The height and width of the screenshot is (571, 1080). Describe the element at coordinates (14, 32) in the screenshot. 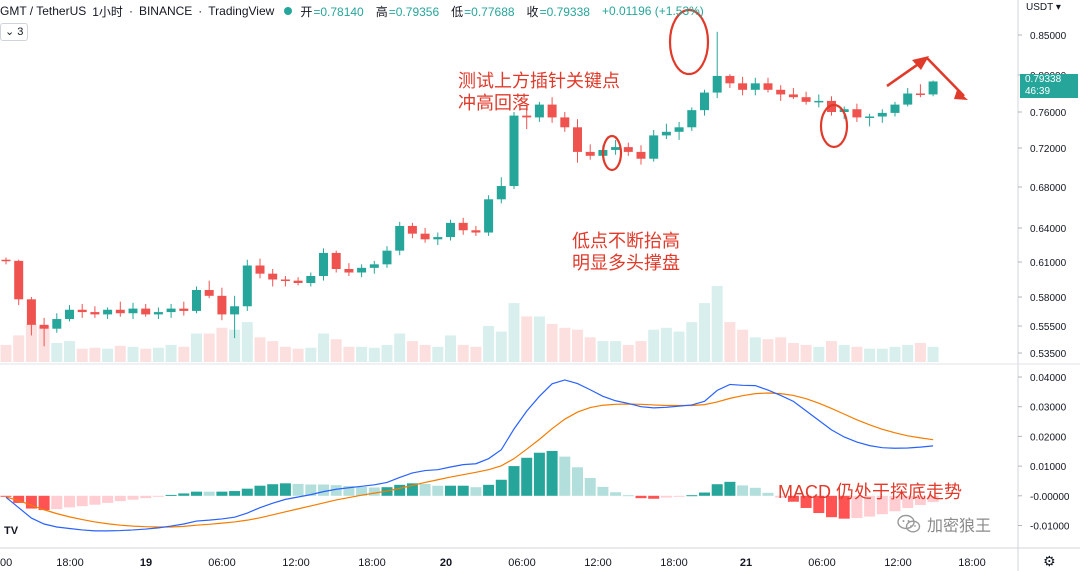

I see `indicator-toggle-button: ⌄ 3` at that location.